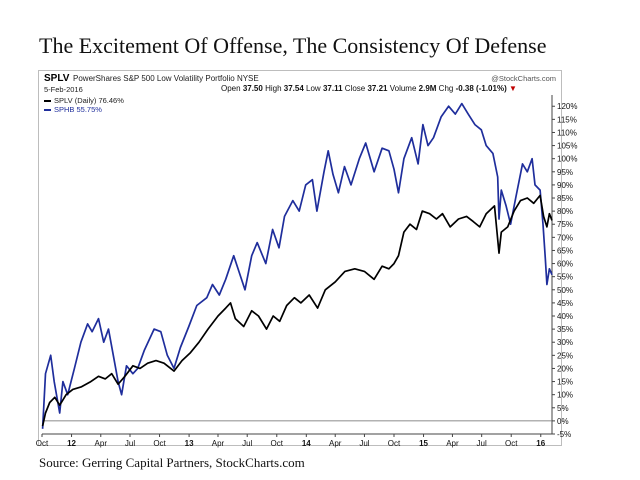 This screenshot has width=640, height=480. What do you see at coordinates (565, 211) in the screenshot?
I see `y-tick-label: 80%` at bounding box center [565, 211].